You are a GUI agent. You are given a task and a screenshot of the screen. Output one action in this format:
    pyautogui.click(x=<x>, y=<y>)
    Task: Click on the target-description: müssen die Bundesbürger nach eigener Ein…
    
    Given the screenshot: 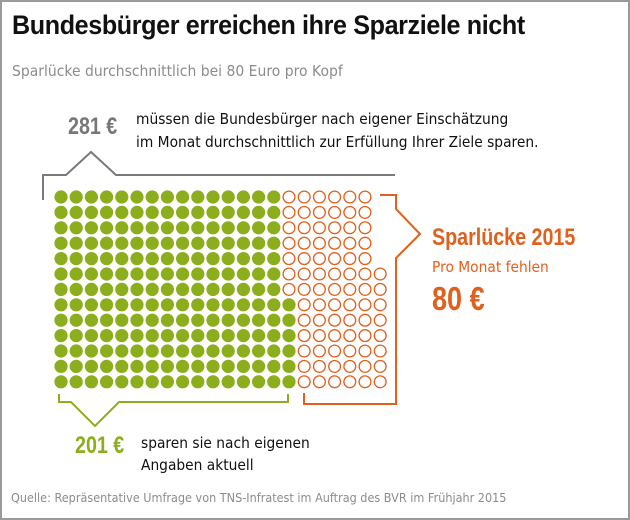 What is the action you would take?
    pyautogui.click(x=337, y=131)
    